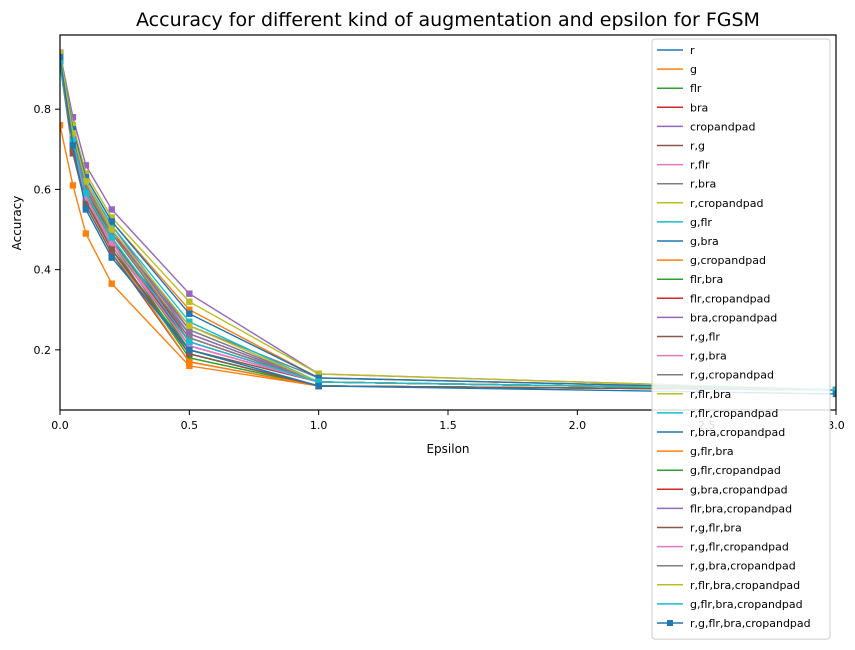  I want to click on y-tick-label: 0.4, so click(43, 270).